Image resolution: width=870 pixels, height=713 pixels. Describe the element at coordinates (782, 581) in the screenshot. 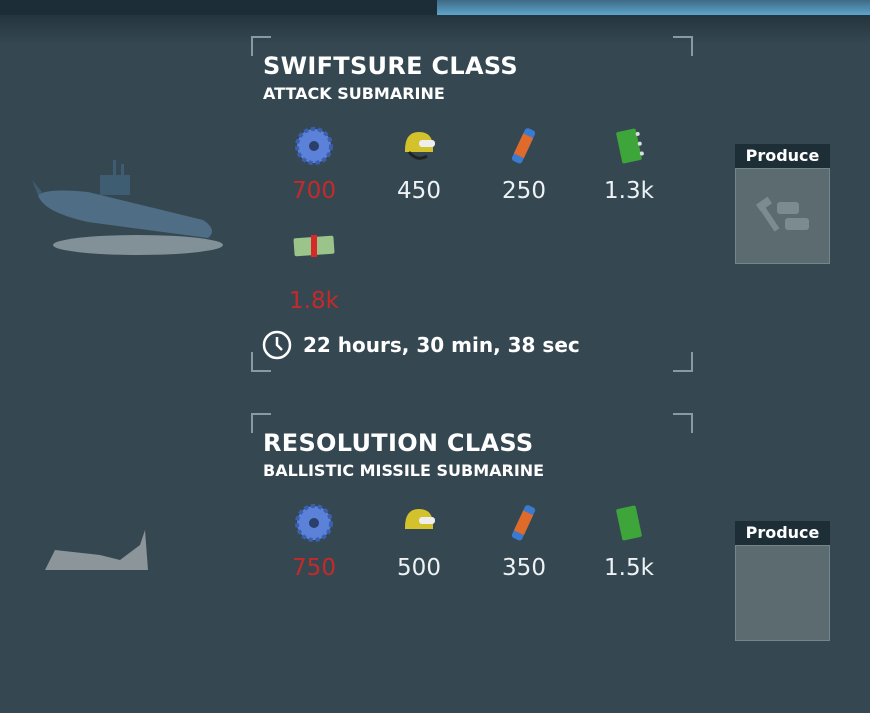

I see `produce-button-resolution: Produce` at that location.